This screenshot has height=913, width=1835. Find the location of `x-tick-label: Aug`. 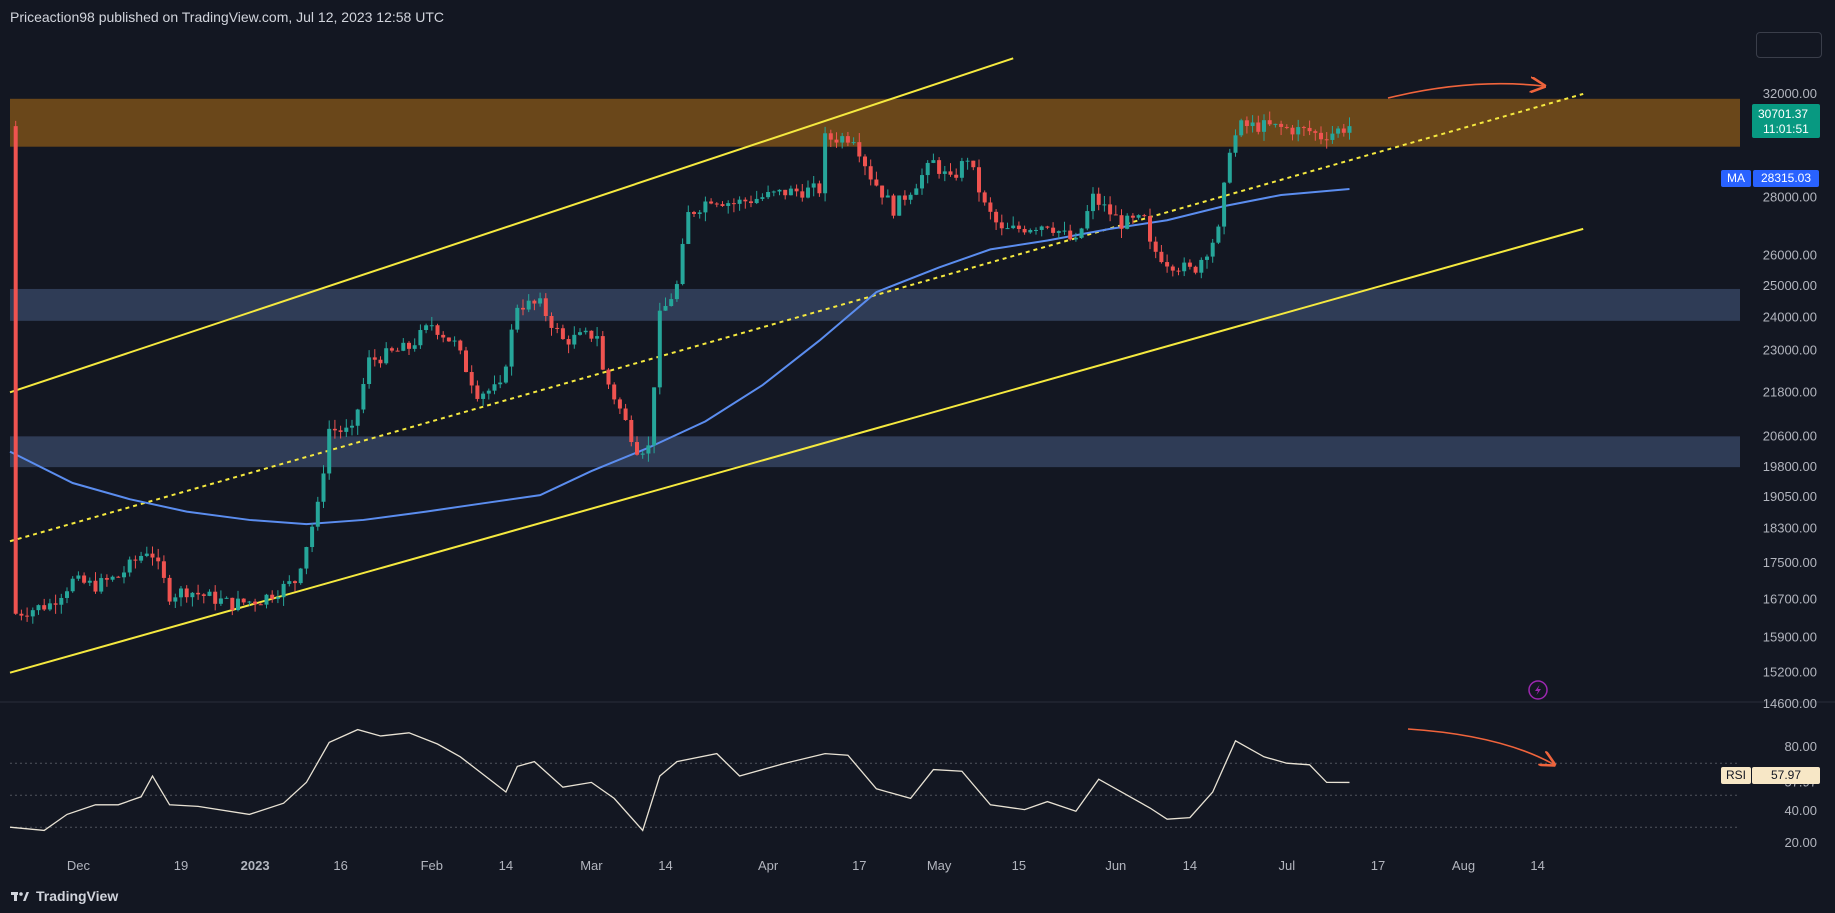

x-tick-label: Aug is located at coordinates (1463, 865).